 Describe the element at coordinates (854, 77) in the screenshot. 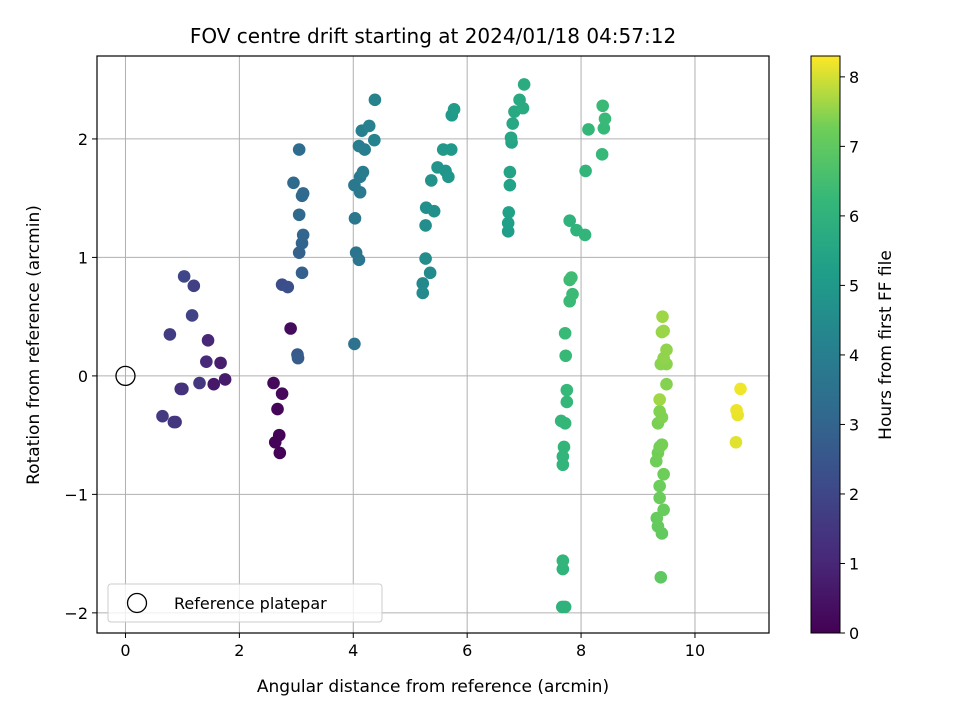

I see `colorbar-tick-label: 8` at that location.